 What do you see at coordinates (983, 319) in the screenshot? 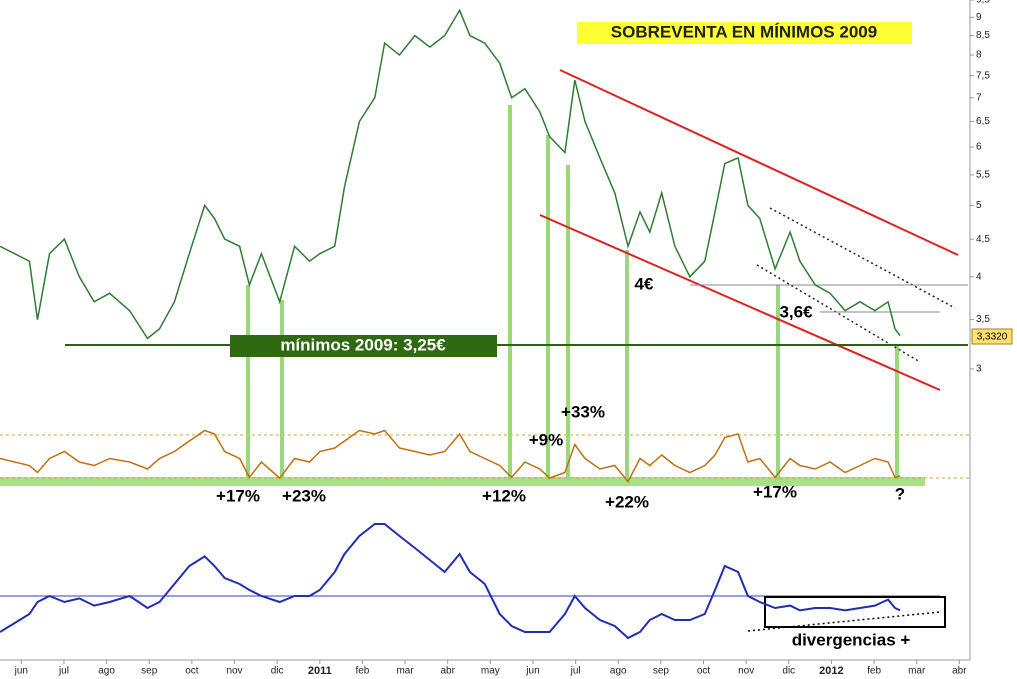
I see `y-tick-label: 3,5` at bounding box center [983, 319].